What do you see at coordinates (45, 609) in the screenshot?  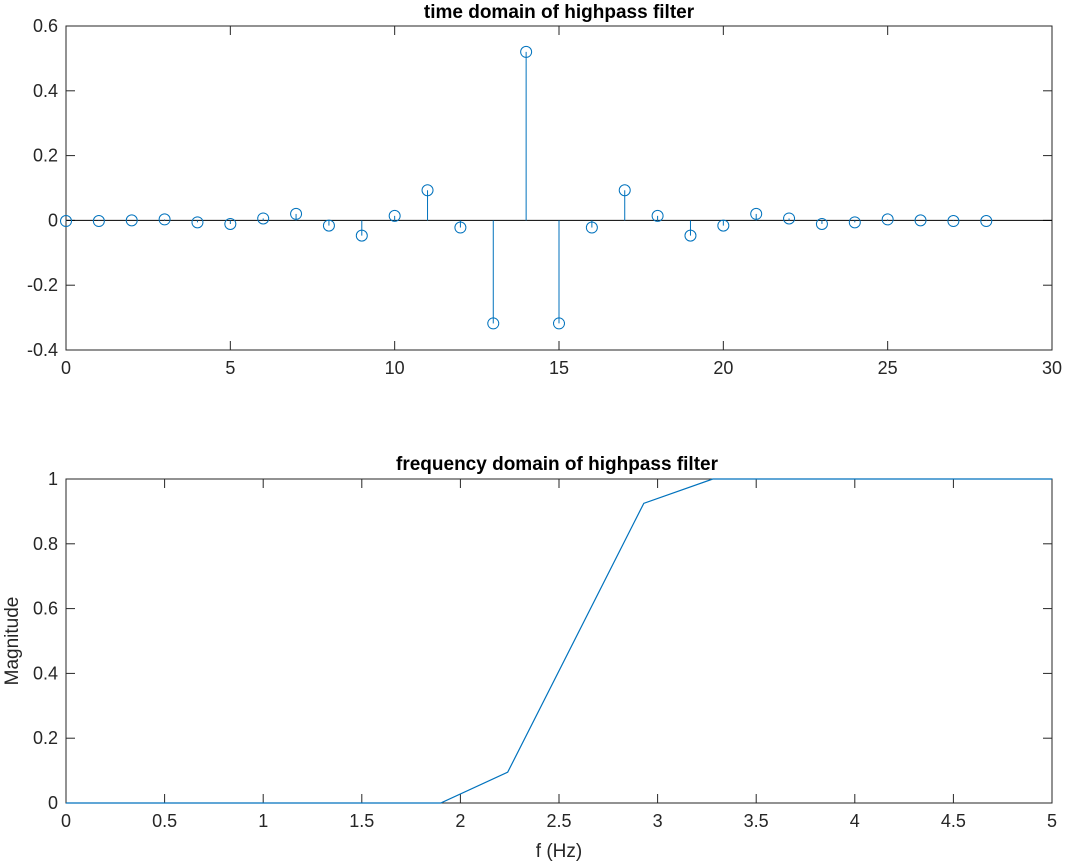 I see `frequency-domain-y-tick-label: 0.6` at bounding box center [45, 609].